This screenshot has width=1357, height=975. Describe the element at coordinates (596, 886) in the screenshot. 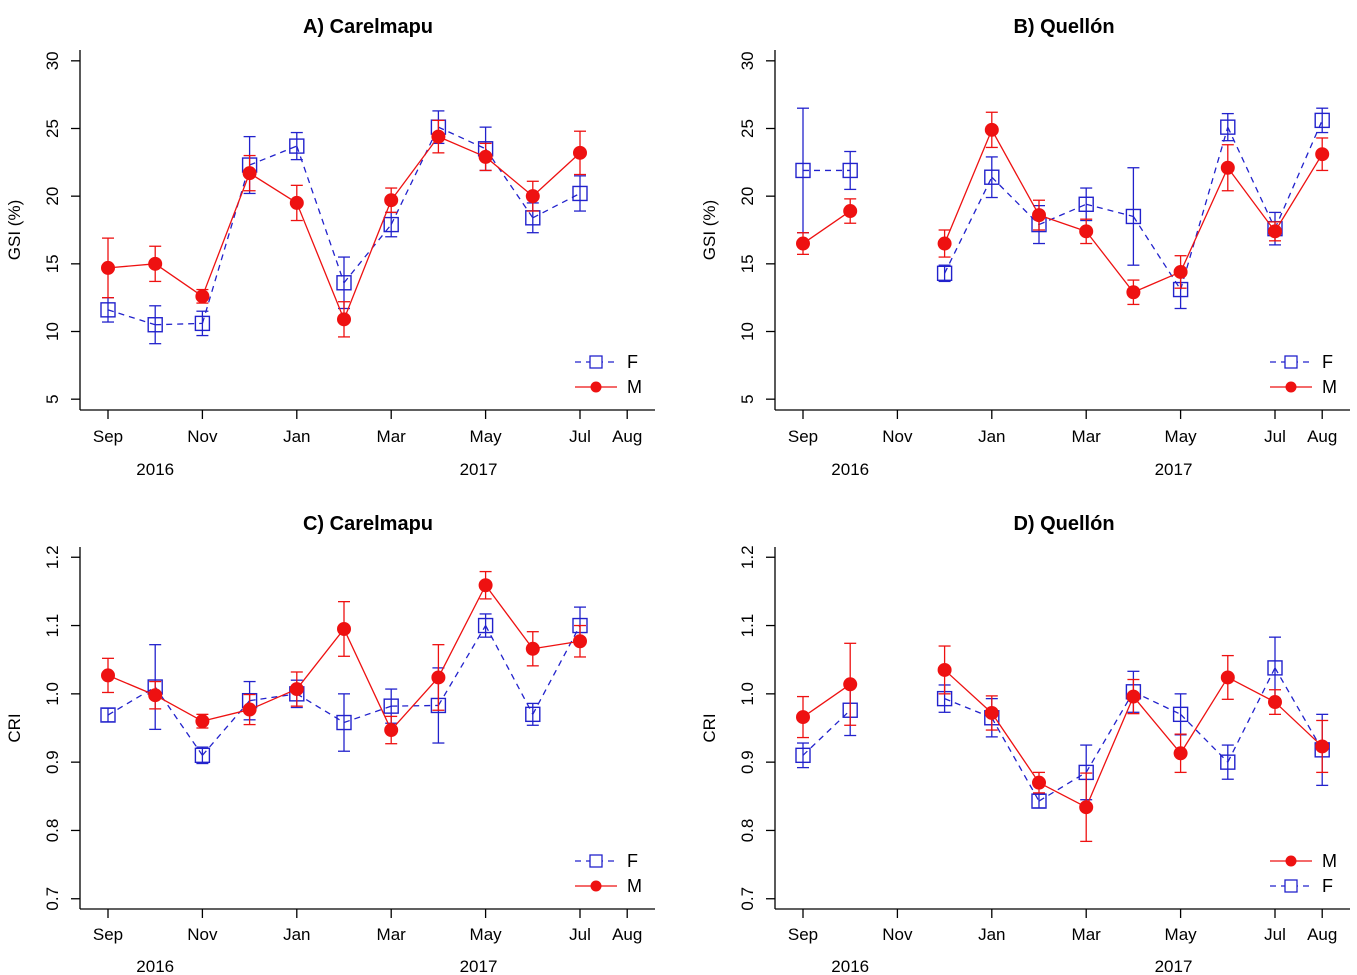

I see `legend-marker-M` at that location.